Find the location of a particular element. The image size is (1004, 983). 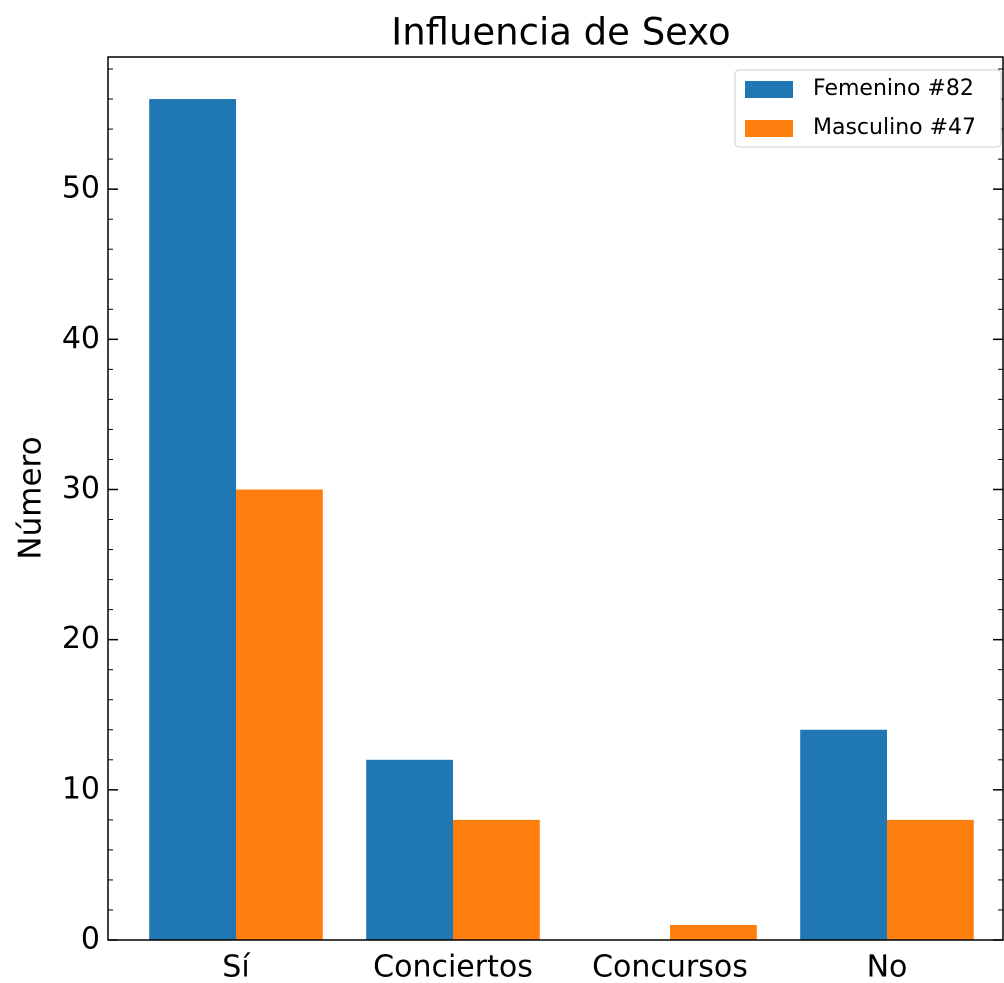

legend-box is located at coordinates (868, 108).